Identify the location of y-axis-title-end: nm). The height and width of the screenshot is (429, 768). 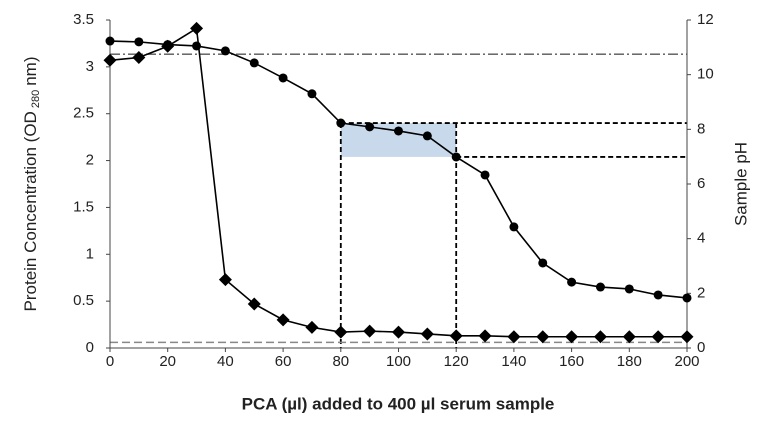
(30, 71).